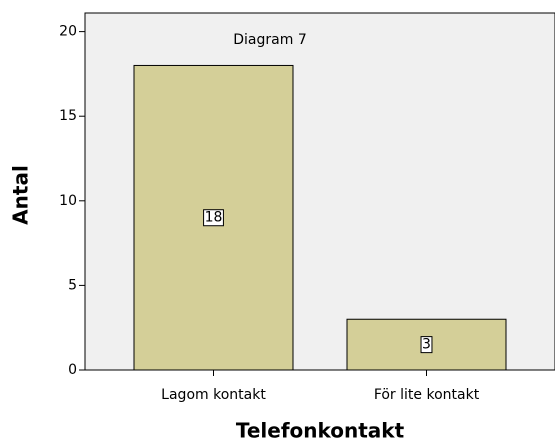 The width and height of the screenshot is (555, 445). I want to click on x-axis-title: Telefonkontakt, so click(320, 431).